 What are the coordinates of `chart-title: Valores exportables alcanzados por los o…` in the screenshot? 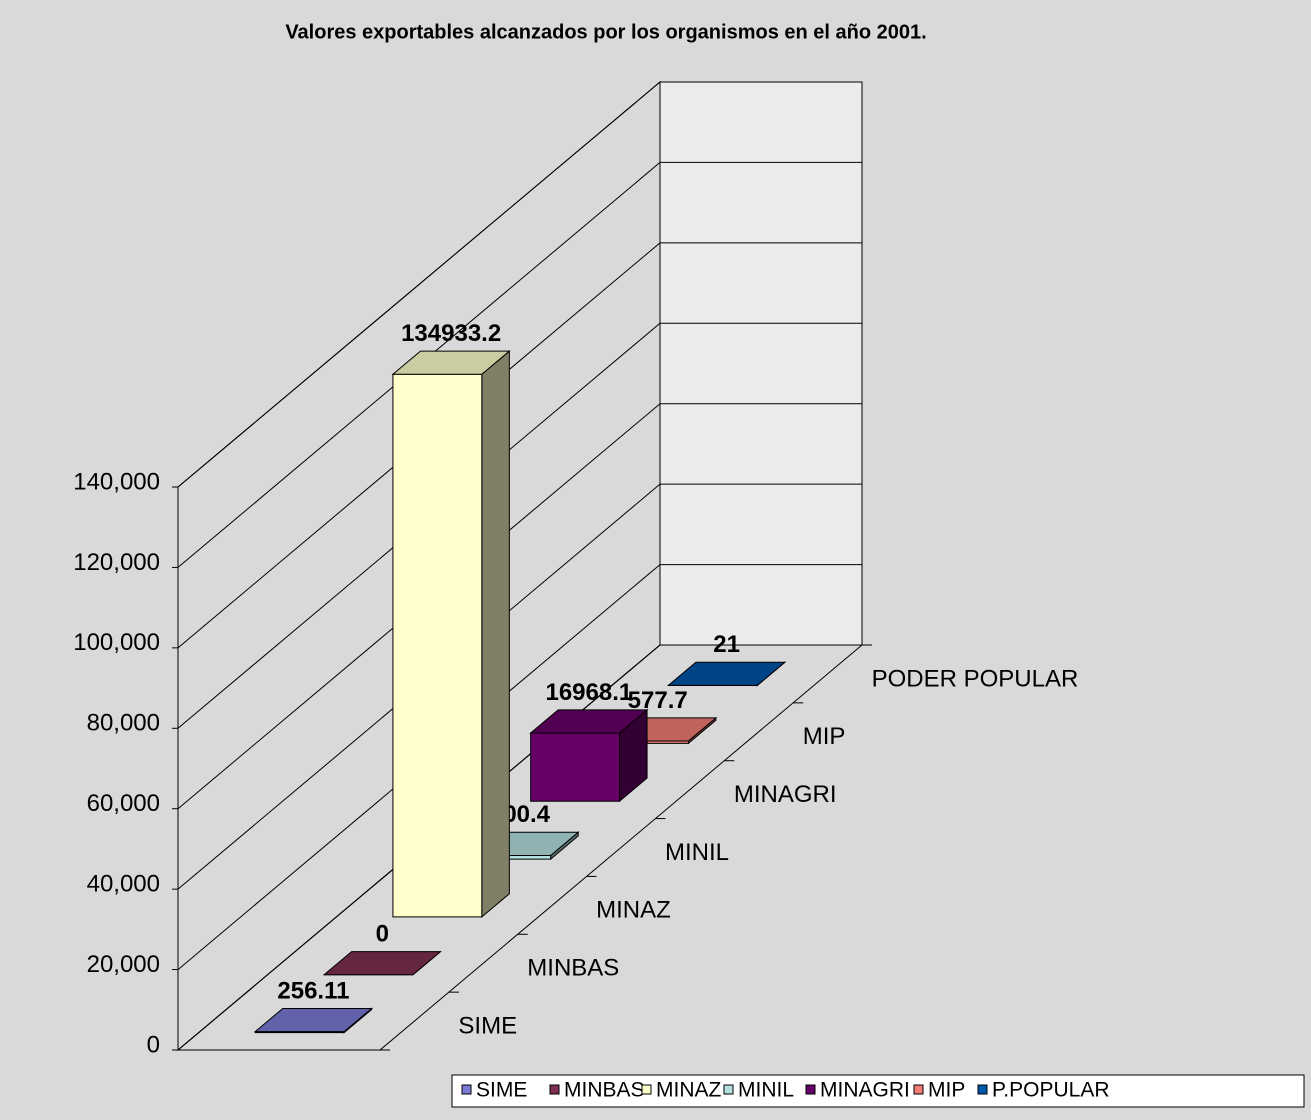 It's located at (605, 32).